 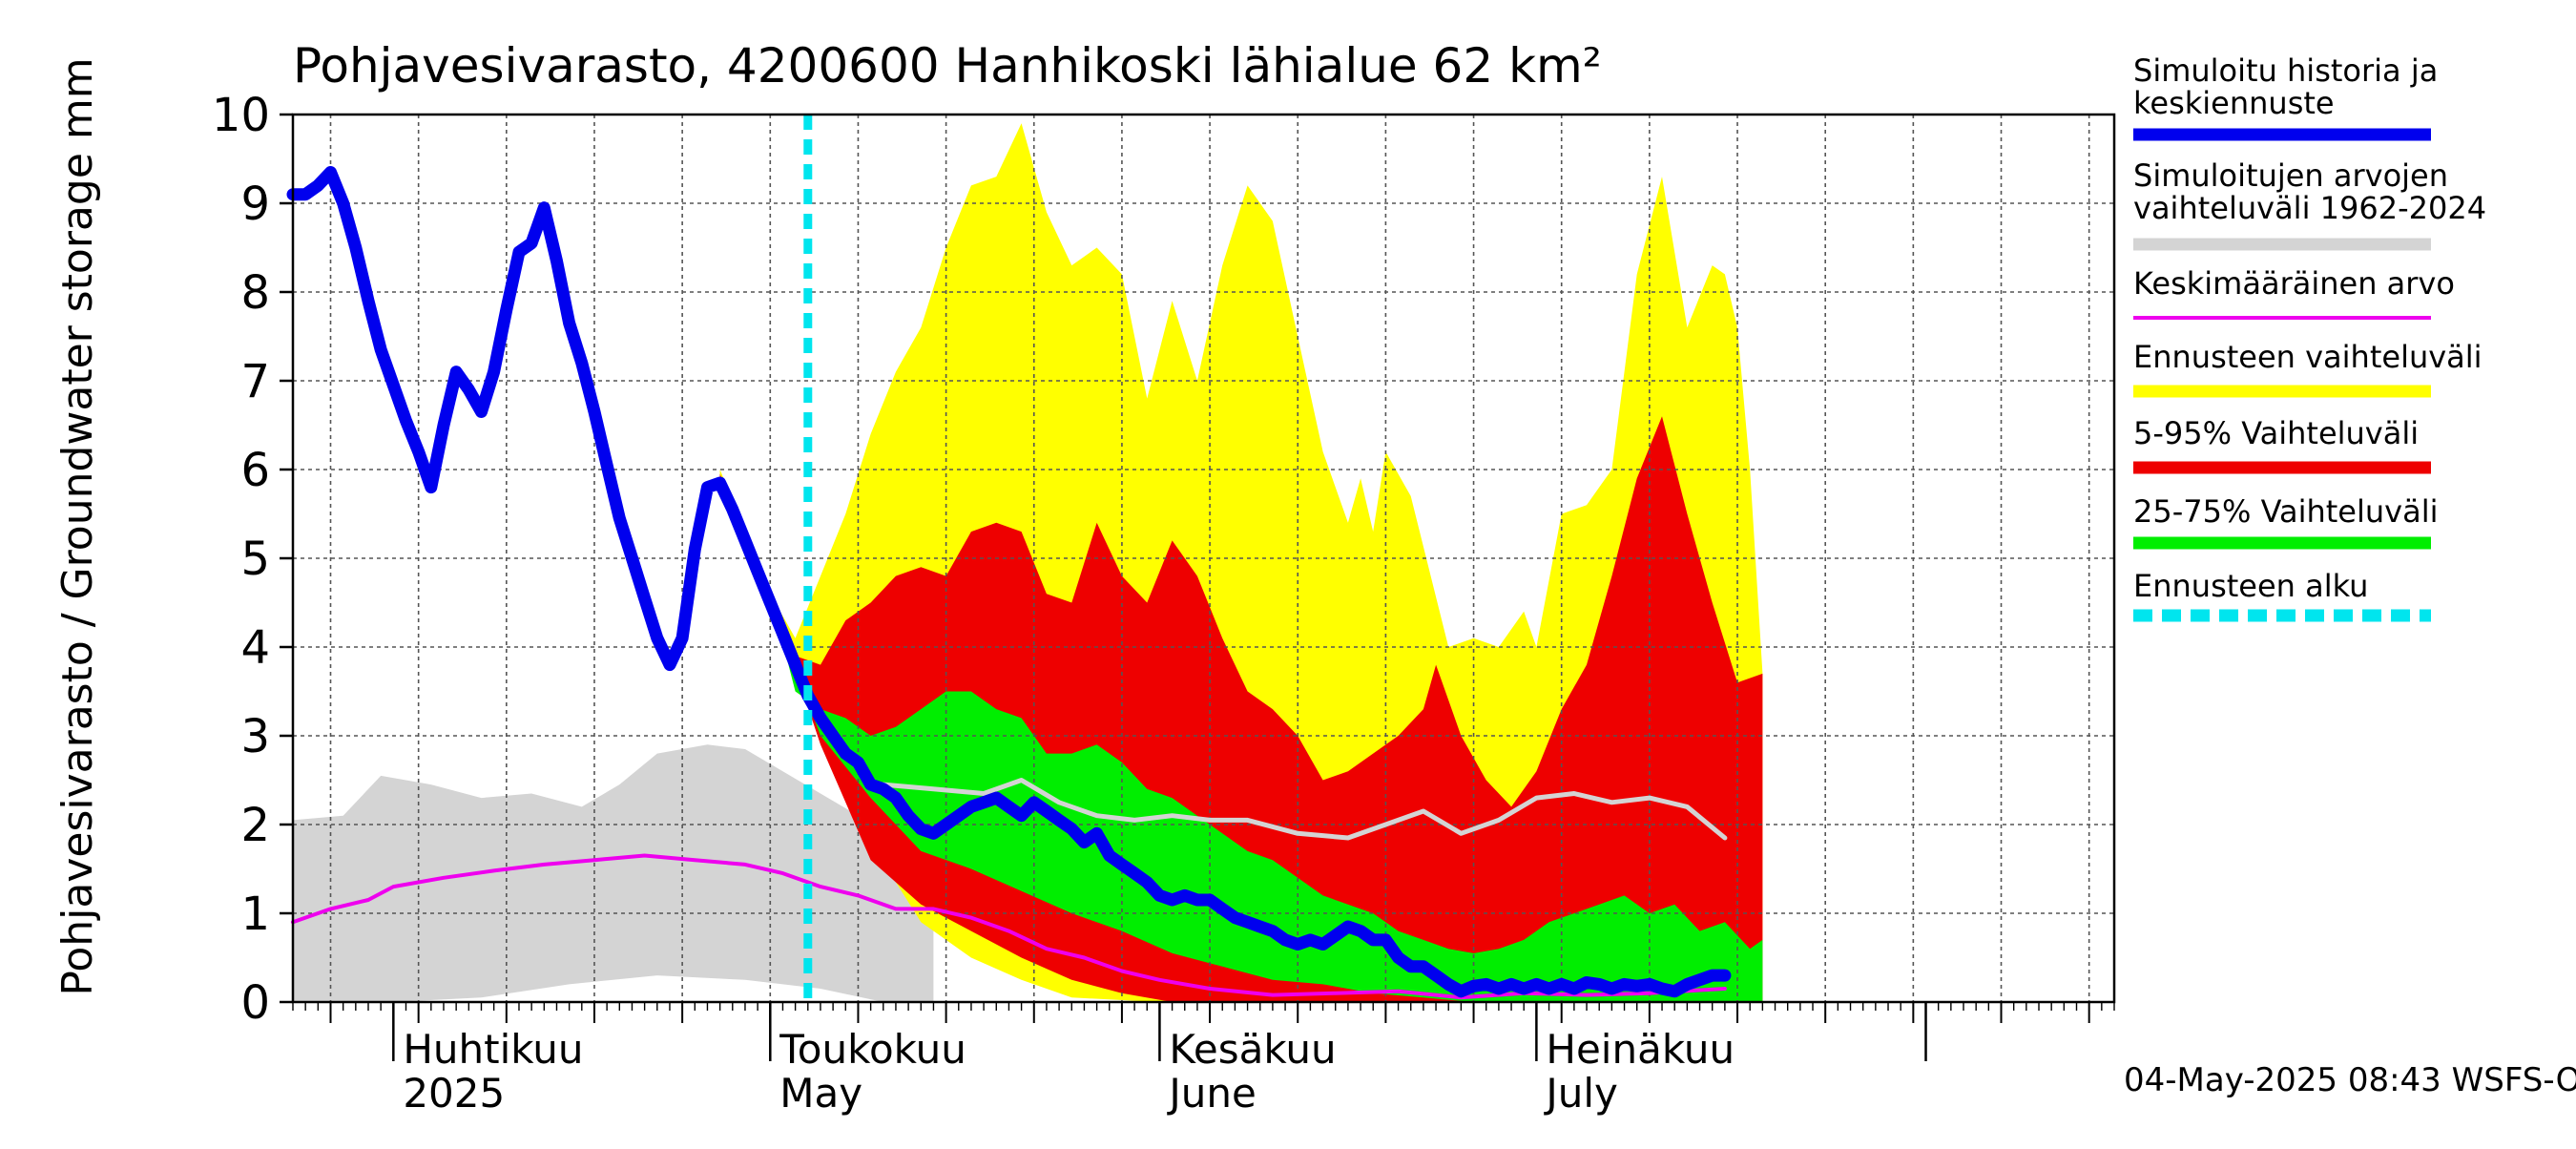 What do you see at coordinates (2309, 208) in the screenshot?
I see `legend-label-1: vaihteluväli 1962-2024` at bounding box center [2309, 208].